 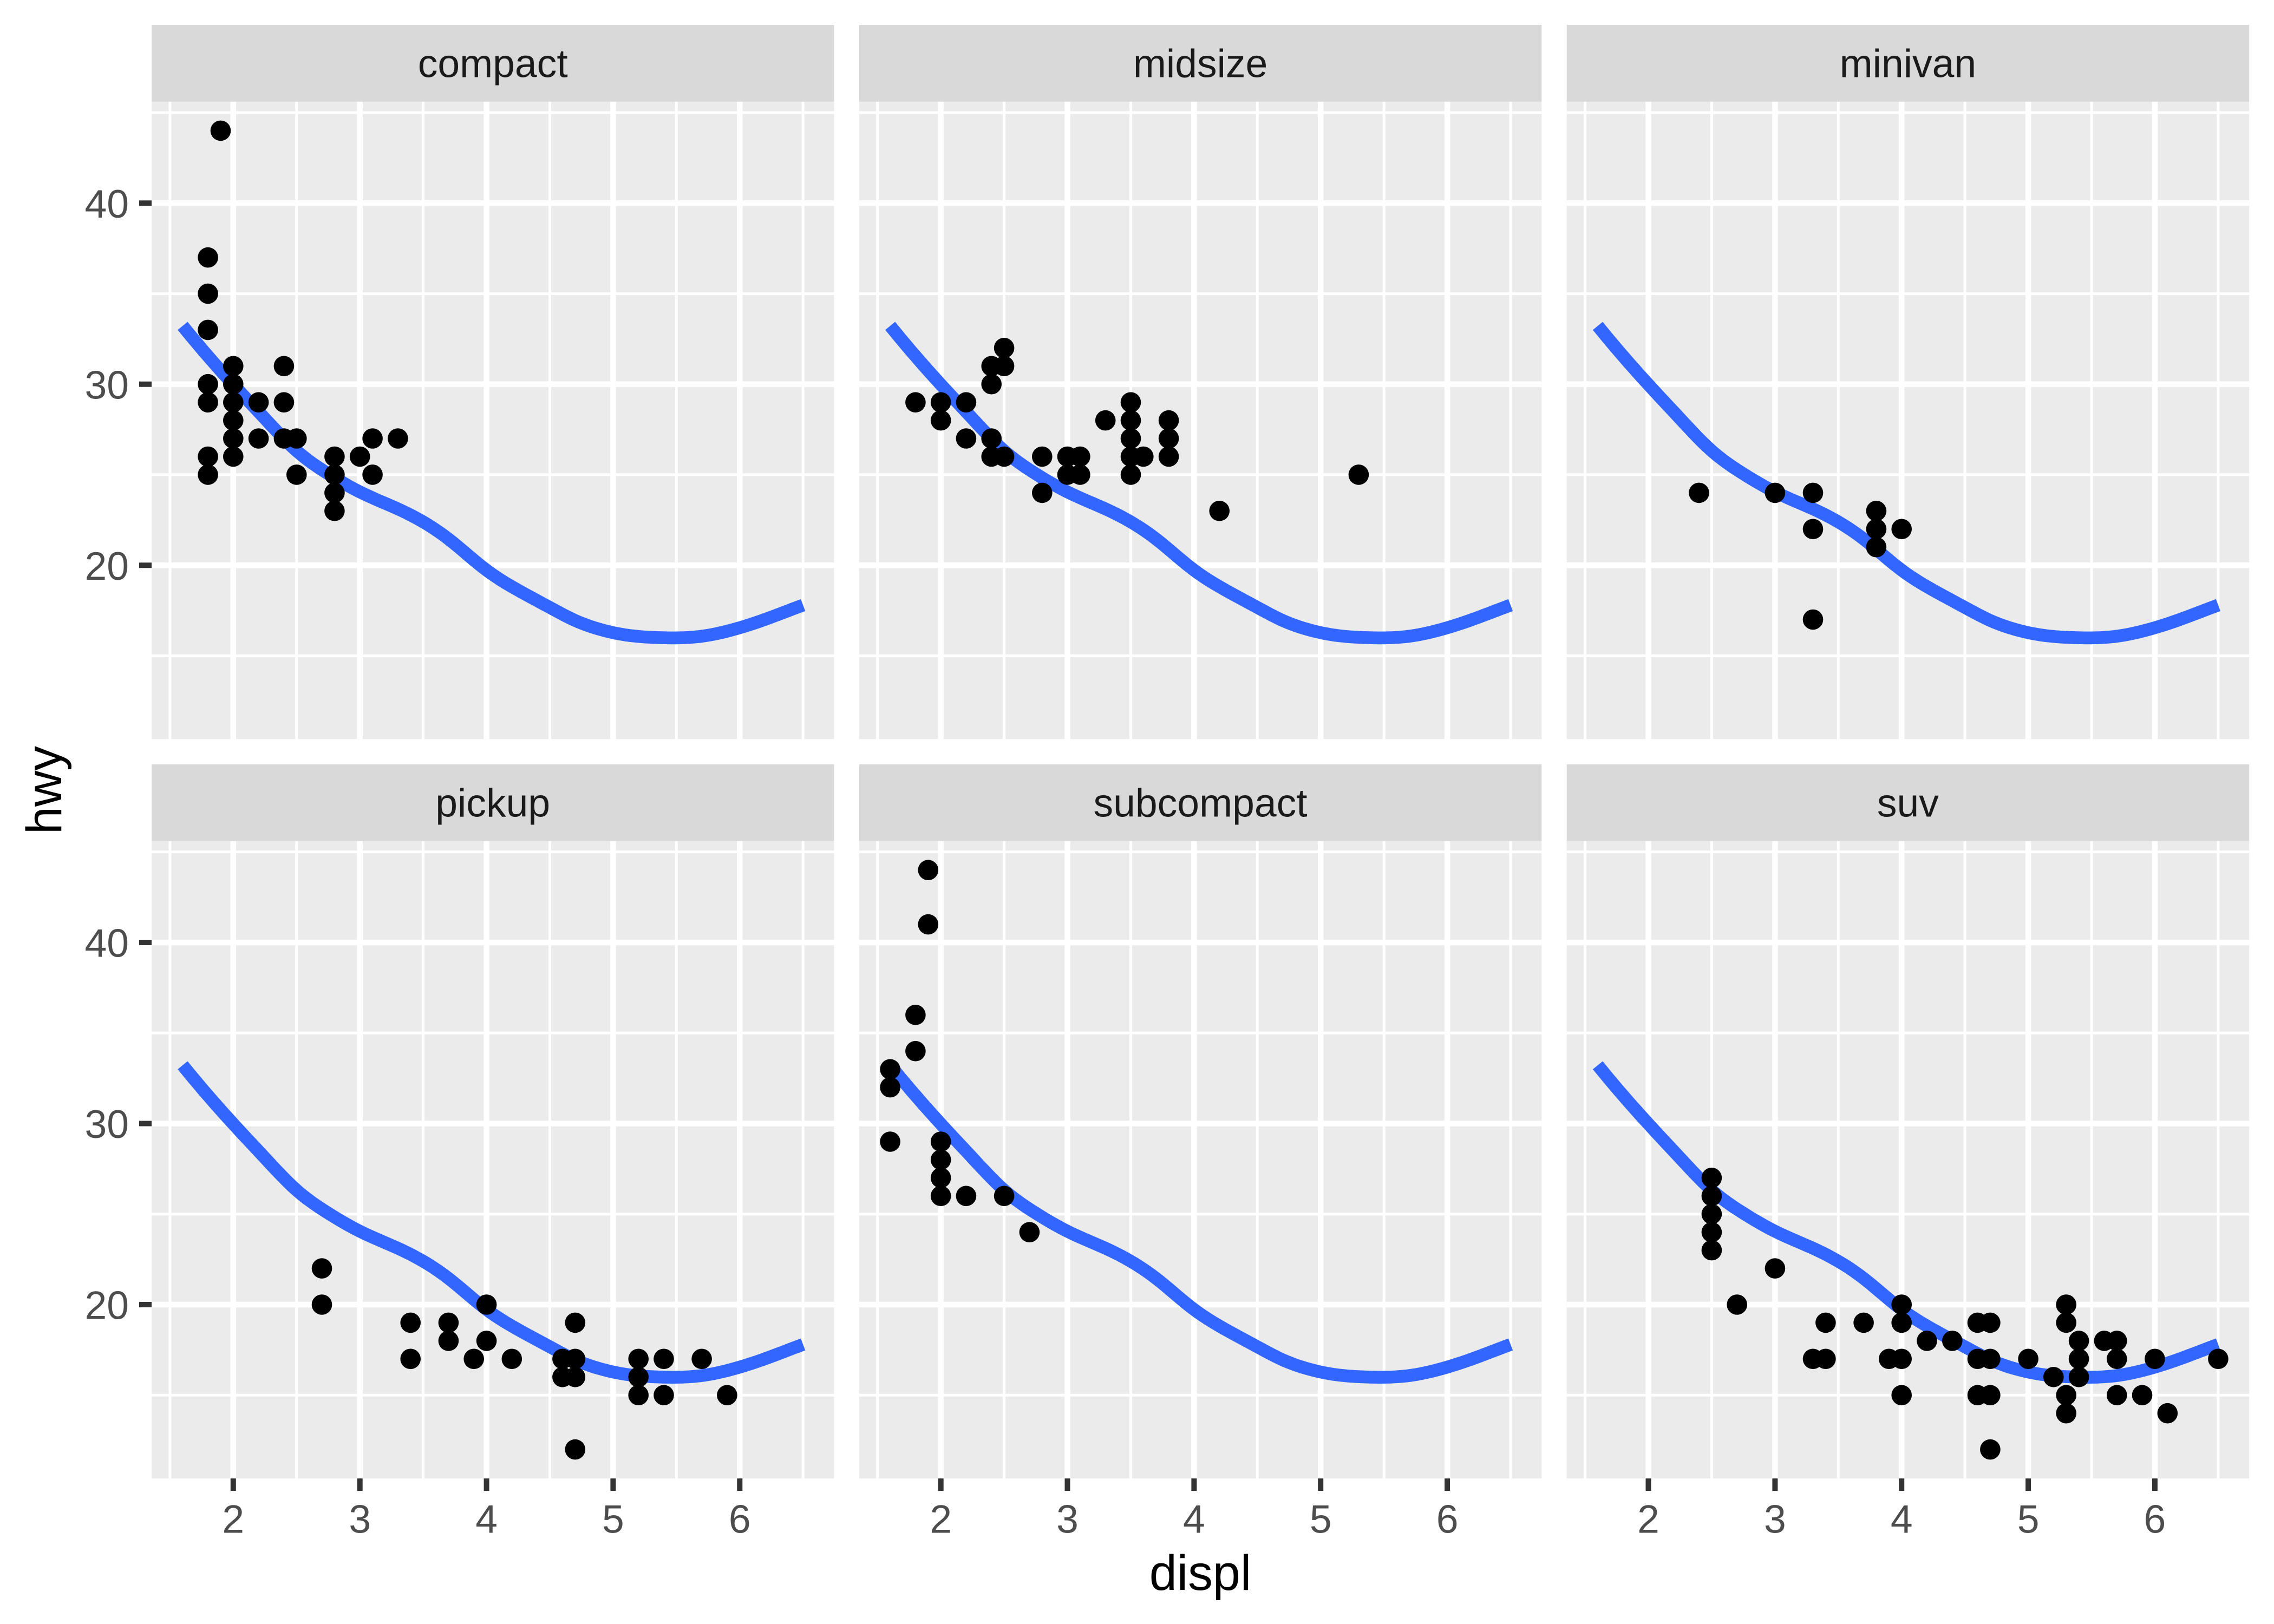 I want to click on svg-text: pickup, so click(x=493, y=803).